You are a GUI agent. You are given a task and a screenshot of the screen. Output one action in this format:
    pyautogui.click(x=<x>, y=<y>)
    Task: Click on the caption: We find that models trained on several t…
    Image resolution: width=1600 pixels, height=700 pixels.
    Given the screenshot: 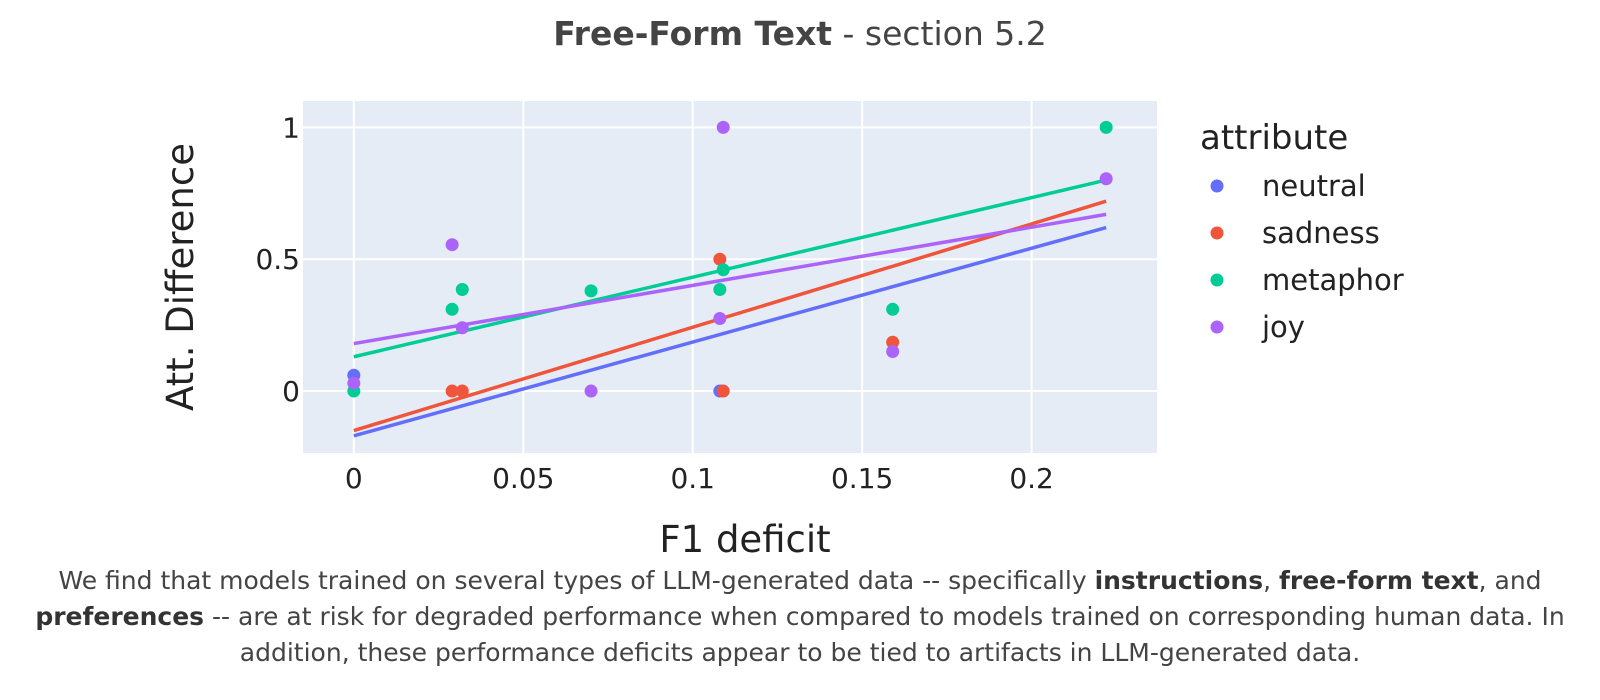 What is the action you would take?
    pyautogui.click(x=800, y=617)
    